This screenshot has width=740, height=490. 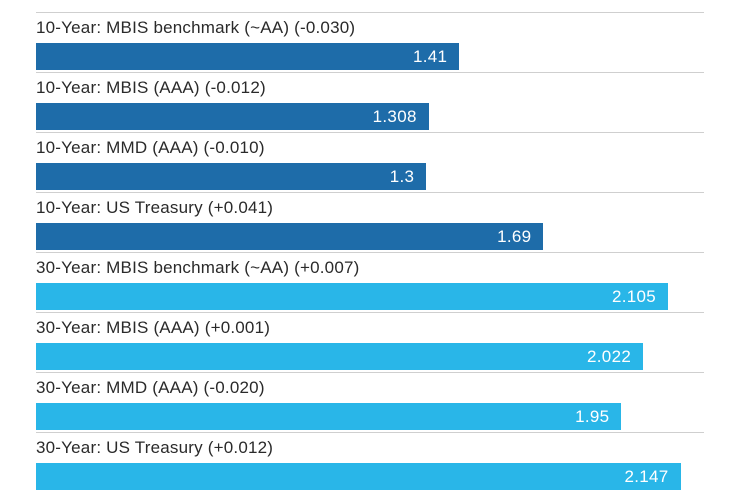 I want to click on bar-value: 1.95, so click(x=592, y=416).